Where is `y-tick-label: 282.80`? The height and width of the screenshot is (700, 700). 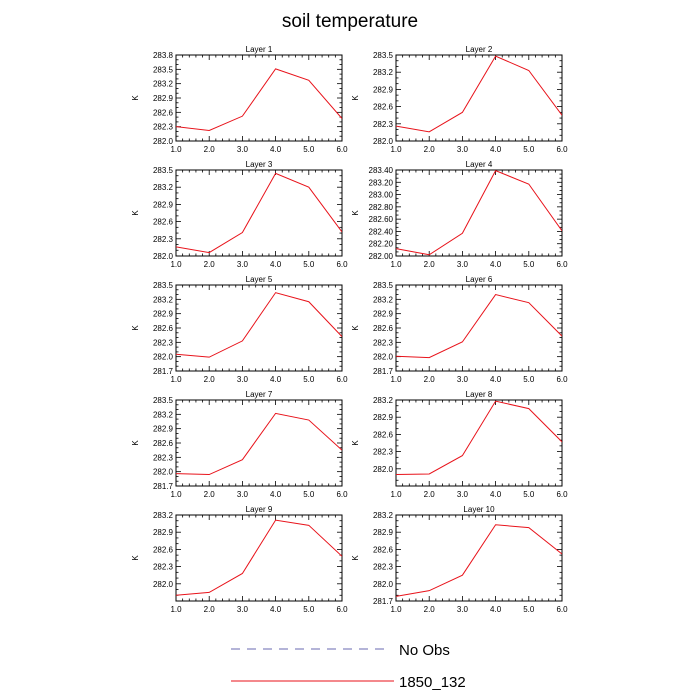
y-tick-label: 282.80 is located at coordinates (381, 207).